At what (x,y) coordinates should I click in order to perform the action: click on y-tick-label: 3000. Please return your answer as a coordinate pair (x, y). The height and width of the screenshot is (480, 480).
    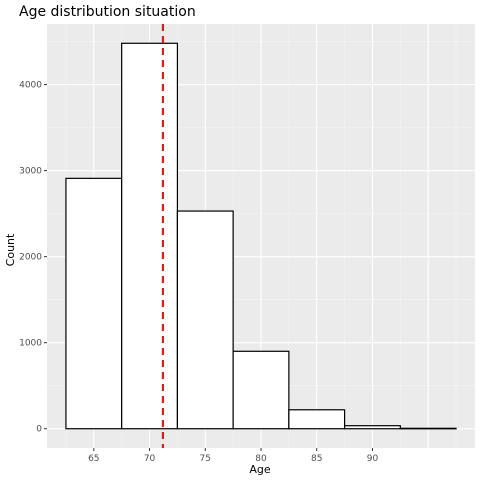
    Looking at the image, I should click on (30, 172).